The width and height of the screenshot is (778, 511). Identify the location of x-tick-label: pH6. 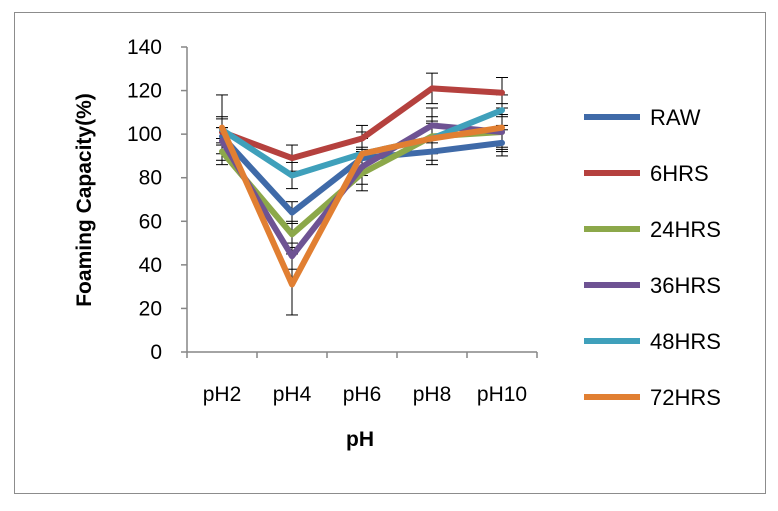
(362, 394).